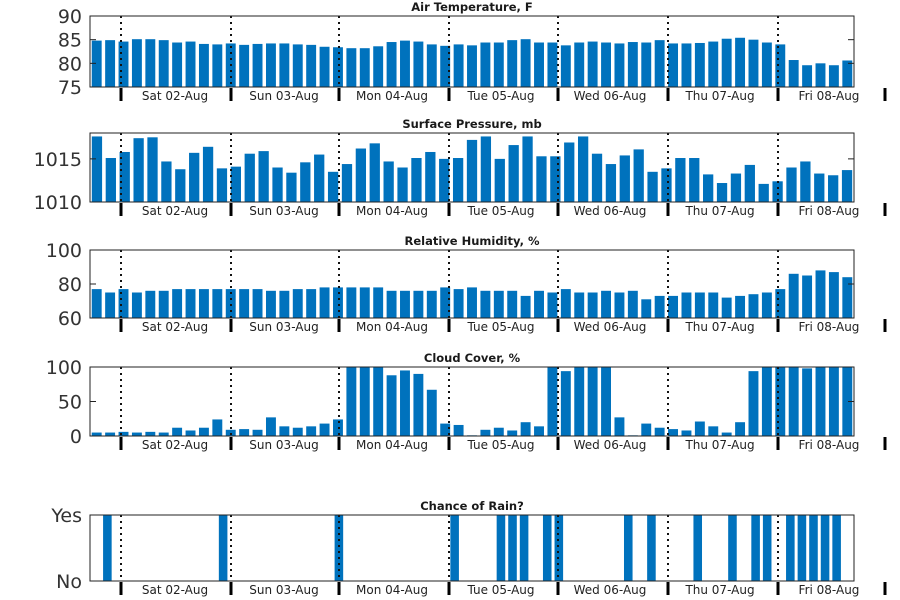 The image size is (900, 600). What do you see at coordinates (610, 445) in the screenshot?
I see `x-tick-label: Wed 06-Aug` at bounding box center [610, 445].